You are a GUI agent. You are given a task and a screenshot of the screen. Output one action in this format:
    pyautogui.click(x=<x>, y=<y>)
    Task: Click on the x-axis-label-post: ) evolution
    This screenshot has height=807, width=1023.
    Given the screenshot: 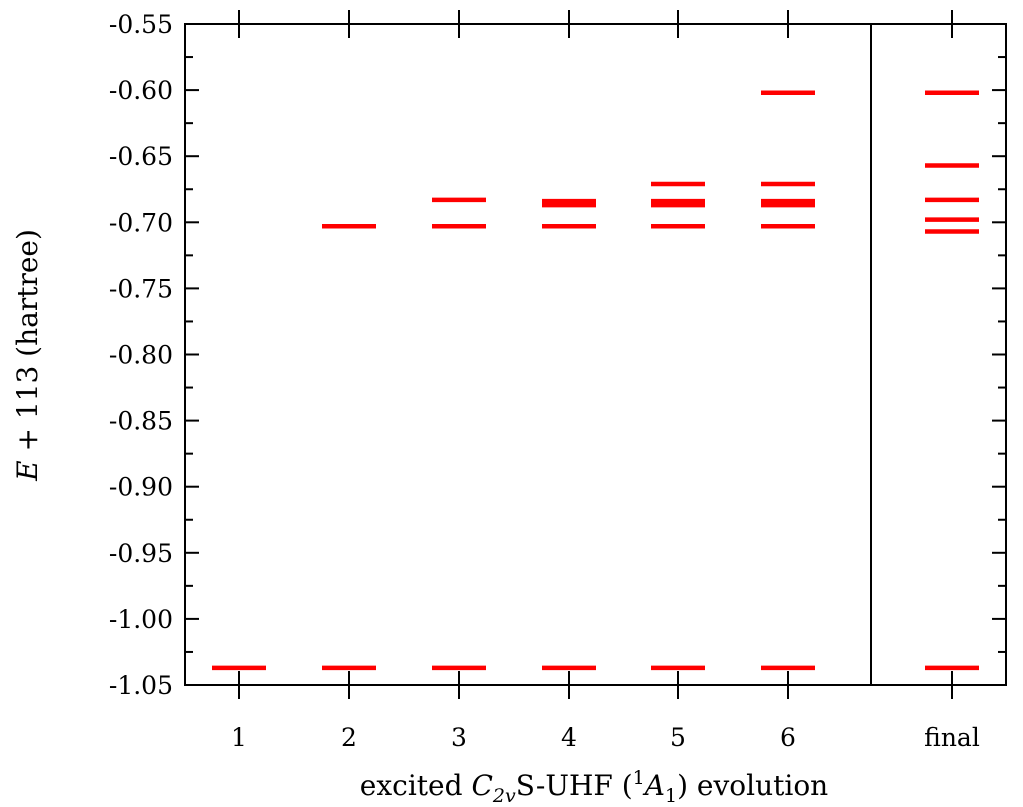 What is the action you would take?
    pyautogui.click(x=752, y=785)
    